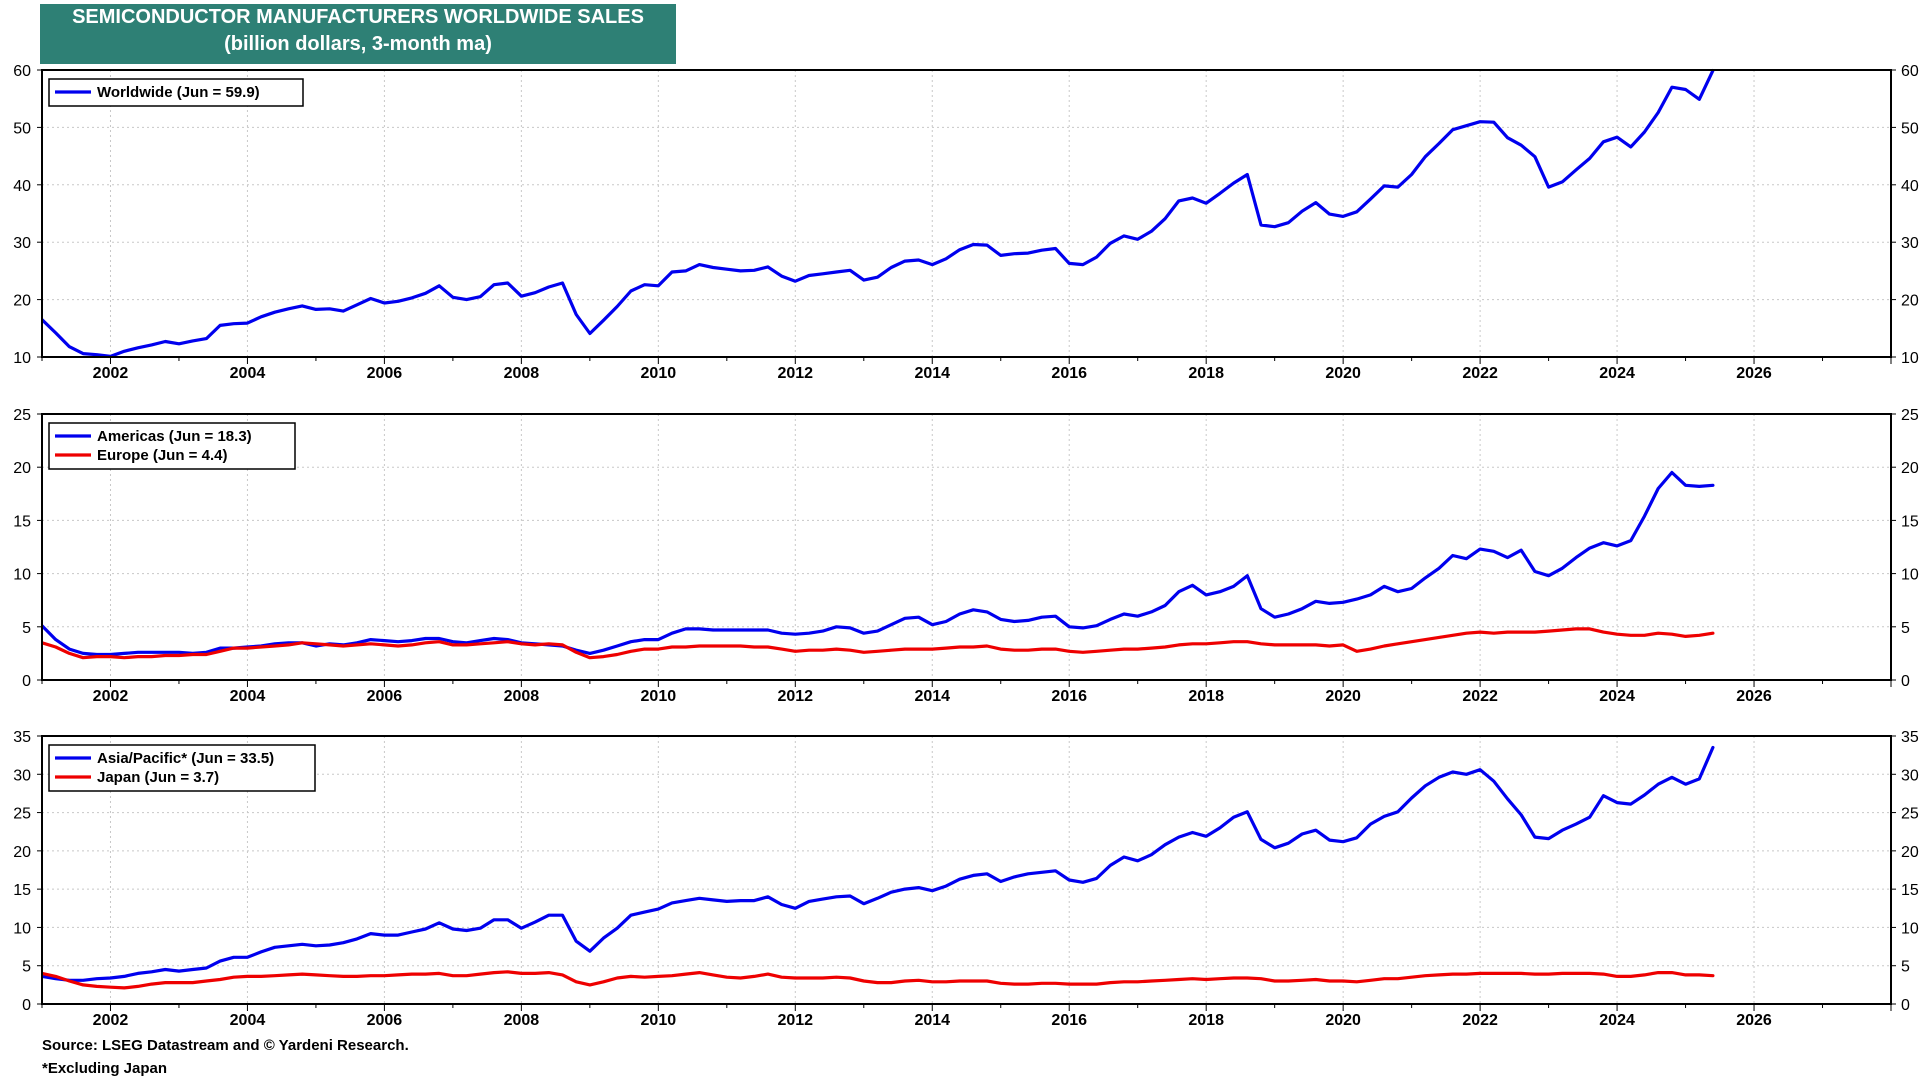  I want to click on footnote: *Excluding Japan, so click(105, 1068).